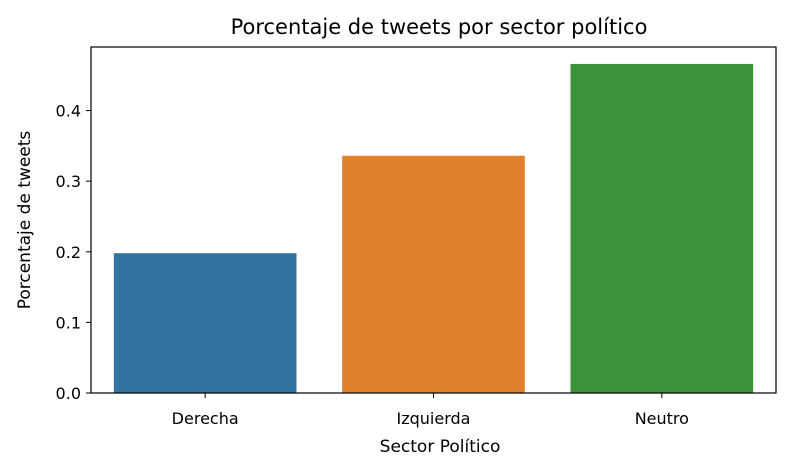  What do you see at coordinates (25, 220) in the screenshot?
I see `y-axis-label: Porcentaje de tweets` at bounding box center [25, 220].